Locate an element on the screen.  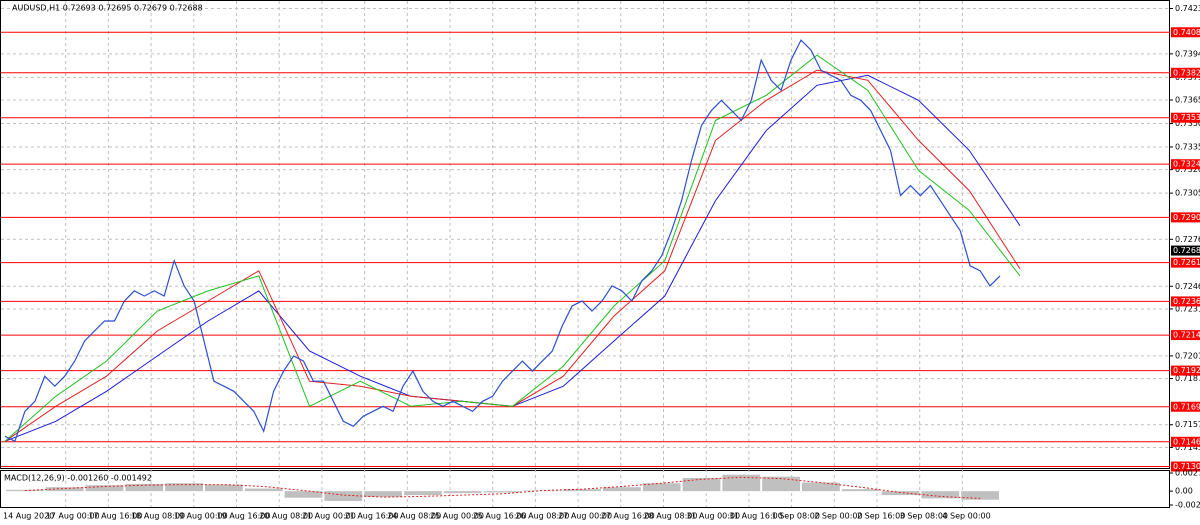
x-tick-label: 2 Sep 00:00 is located at coordinates (838, 516).